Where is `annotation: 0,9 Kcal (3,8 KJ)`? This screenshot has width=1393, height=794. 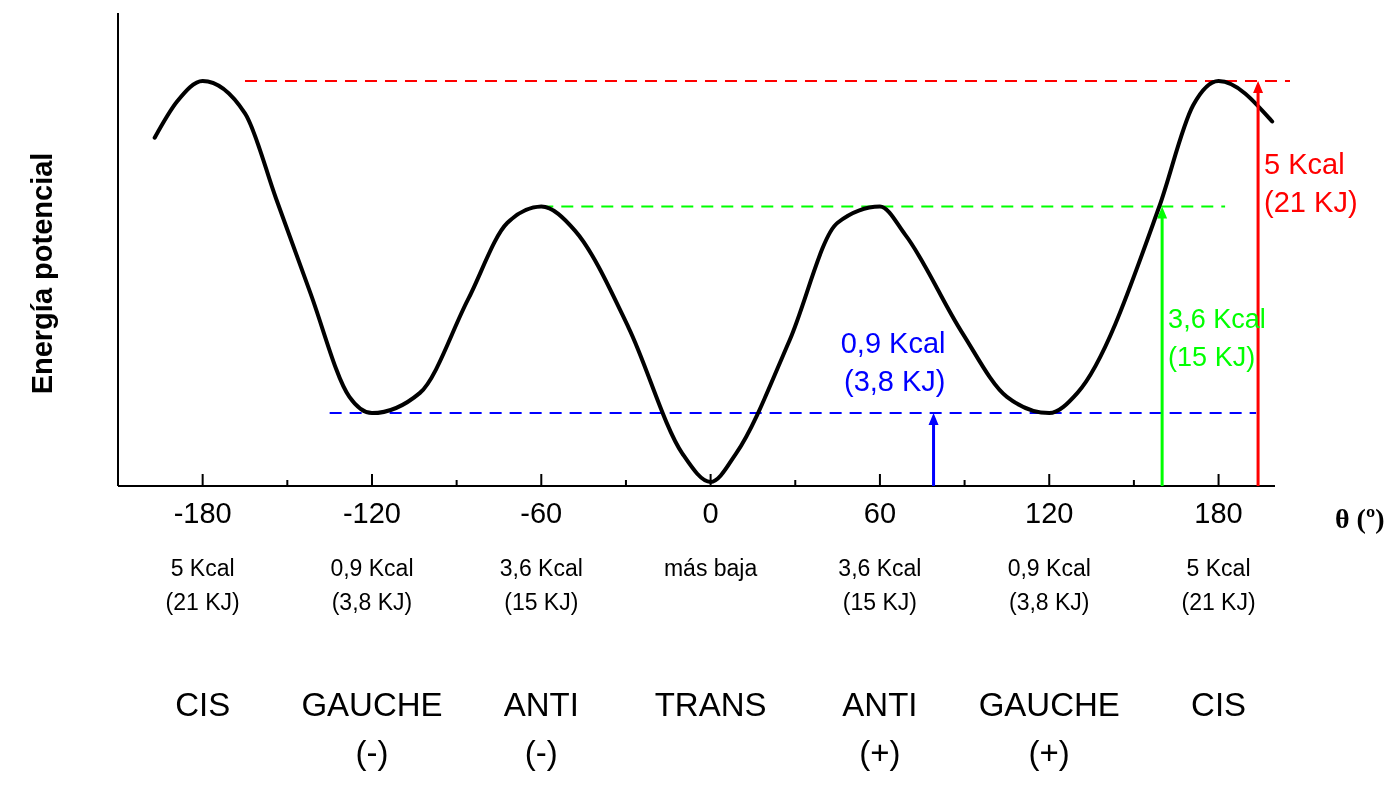 annotation: 0,9 Kcal (3,8 KJ) is located at coordinates (893, 361).